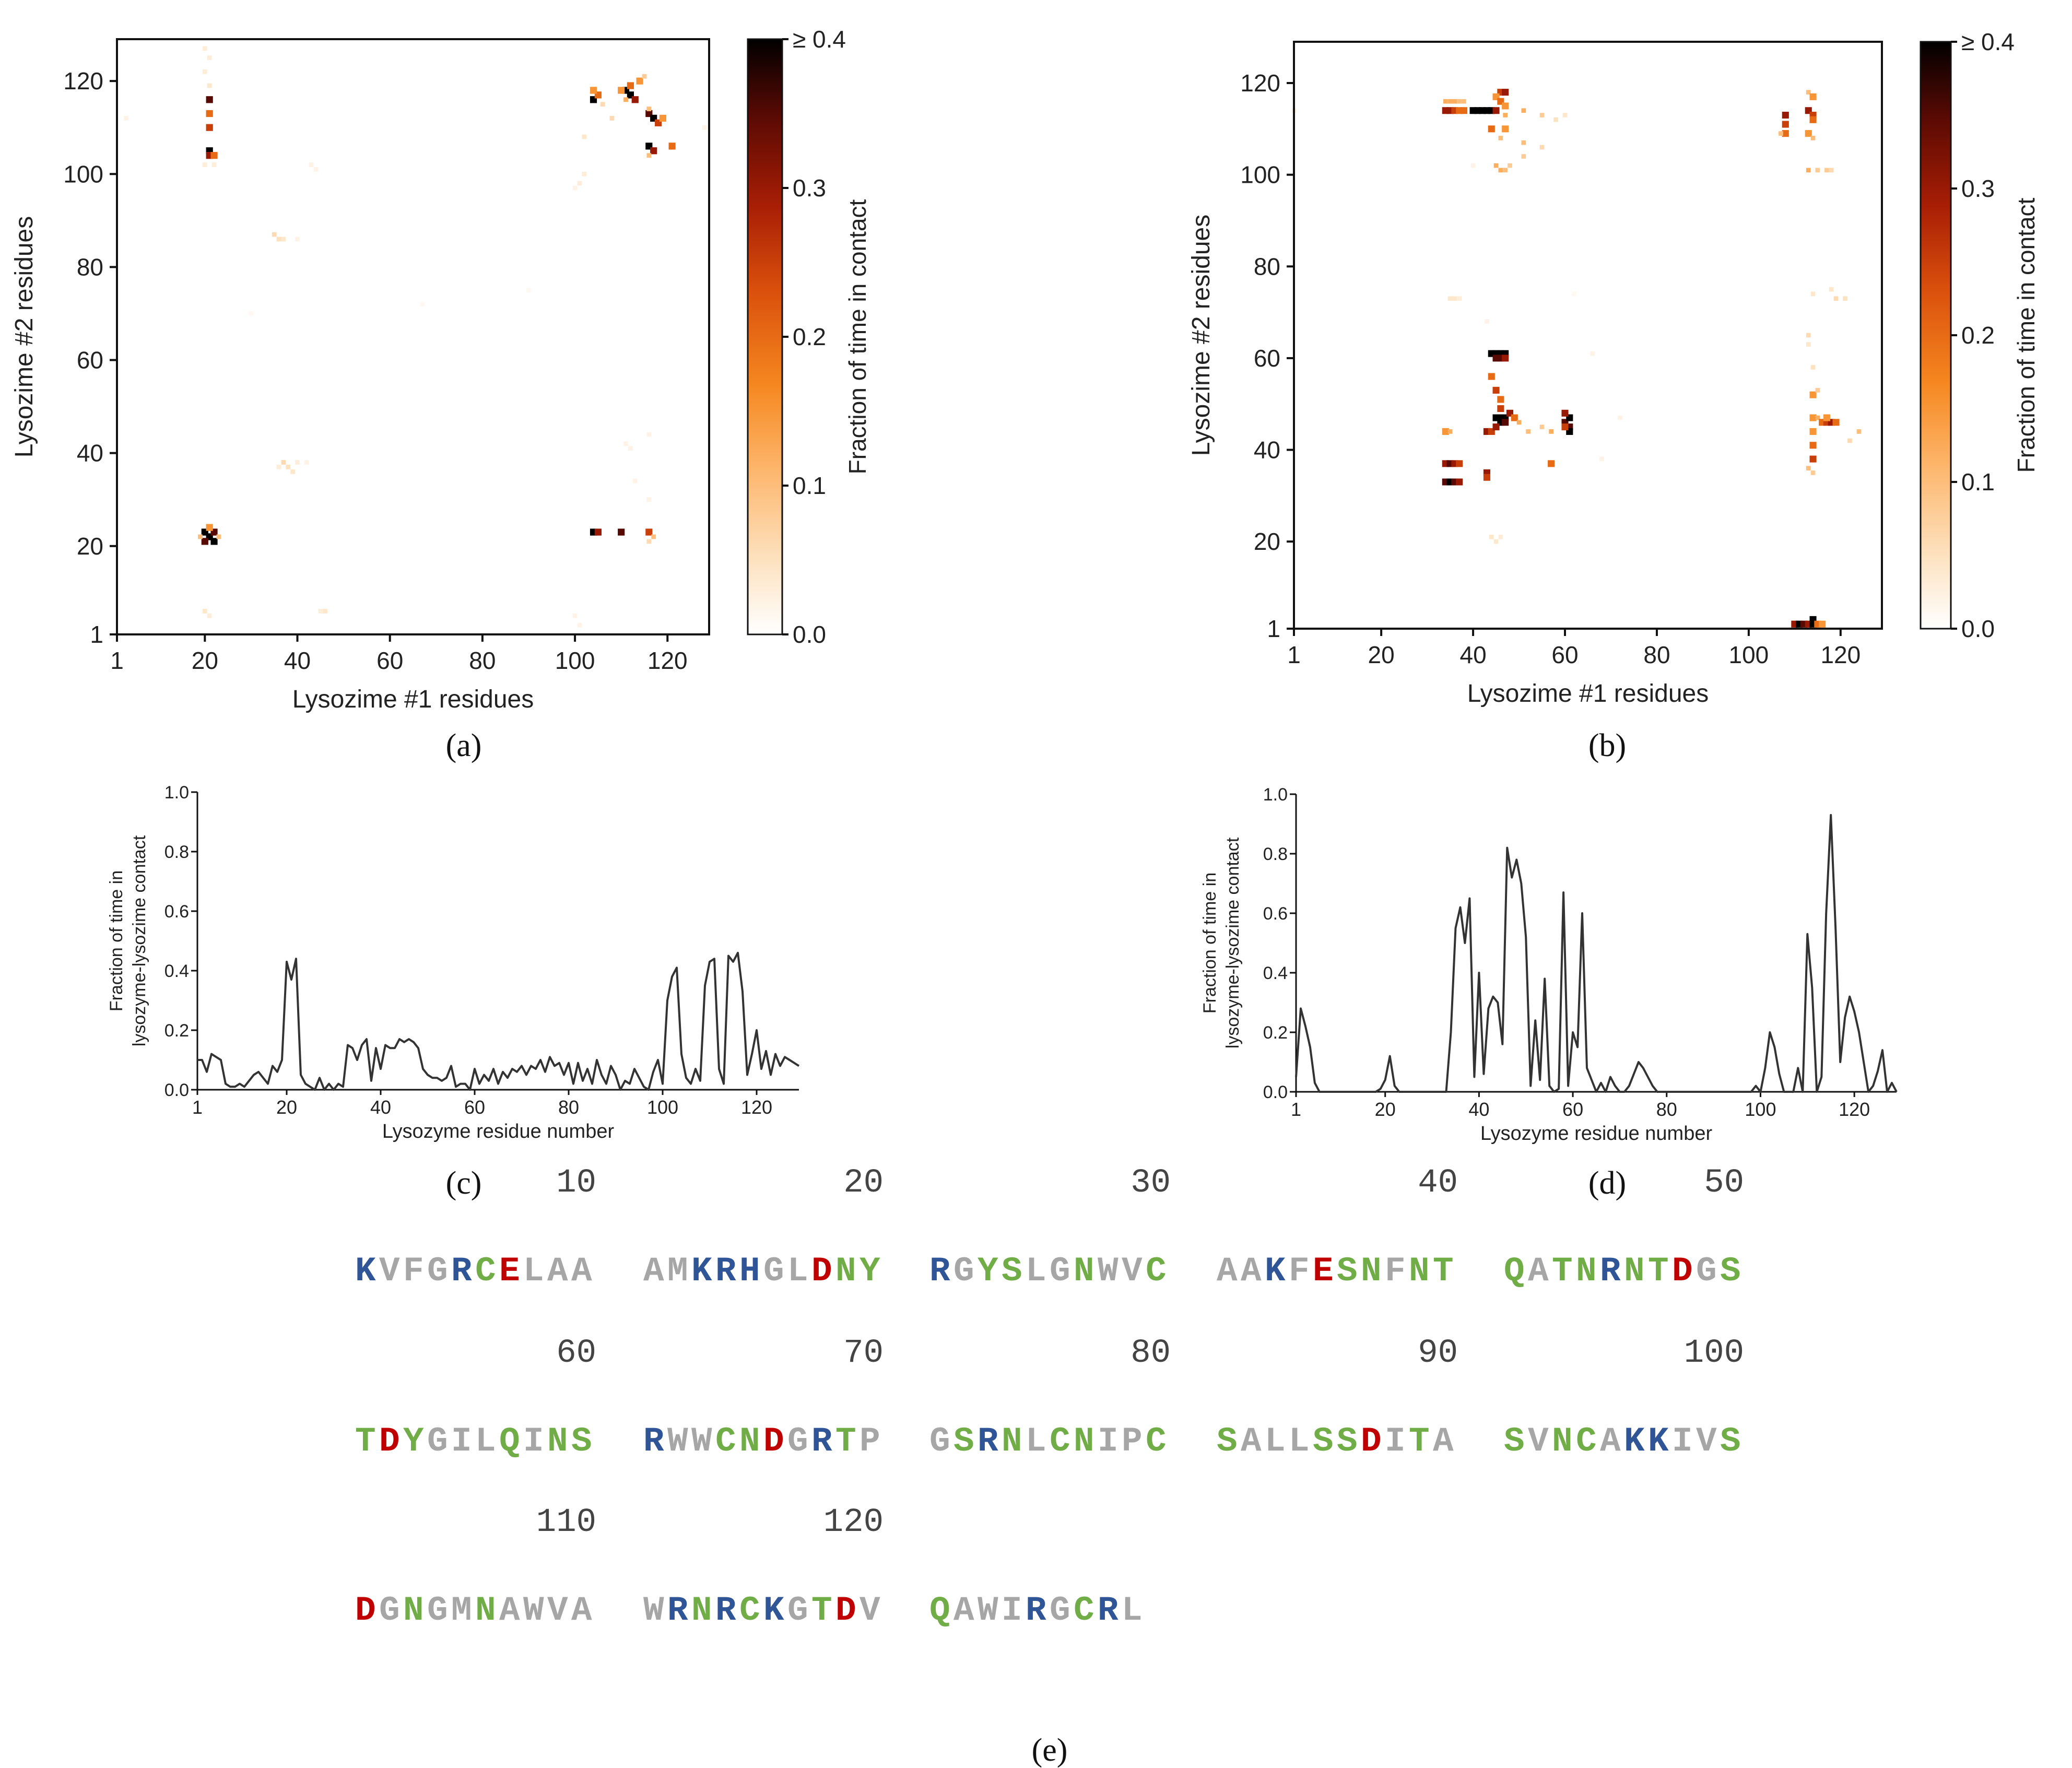 This screenshot has height=1768, width=2072. What do you see at coordinates (176, 971) in the screenshot?
I see `y-tick-label: 0.4` at bounding box center [176, 971].